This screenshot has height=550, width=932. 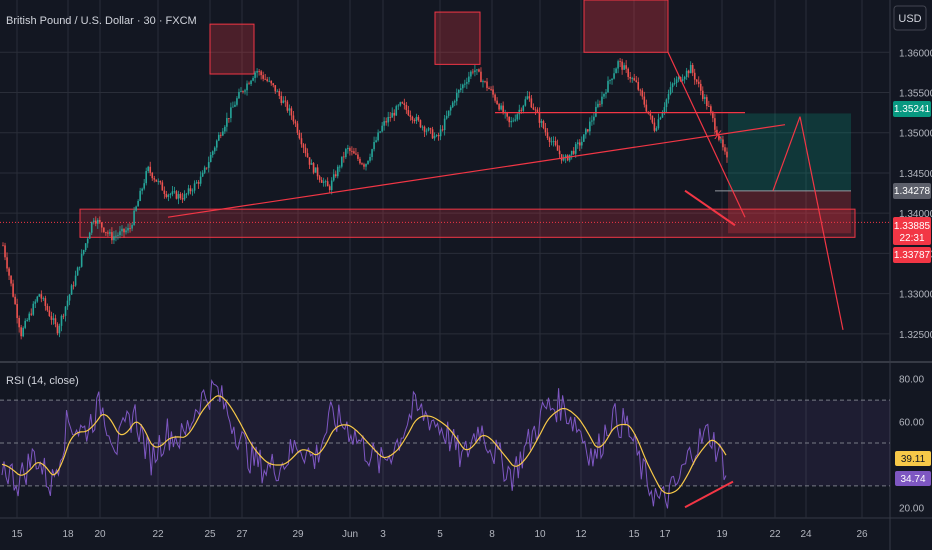 What do you see at coordinates (910, 18) in the screenshot?
I see `currency-button: USD` at bounding box center [910, 18].